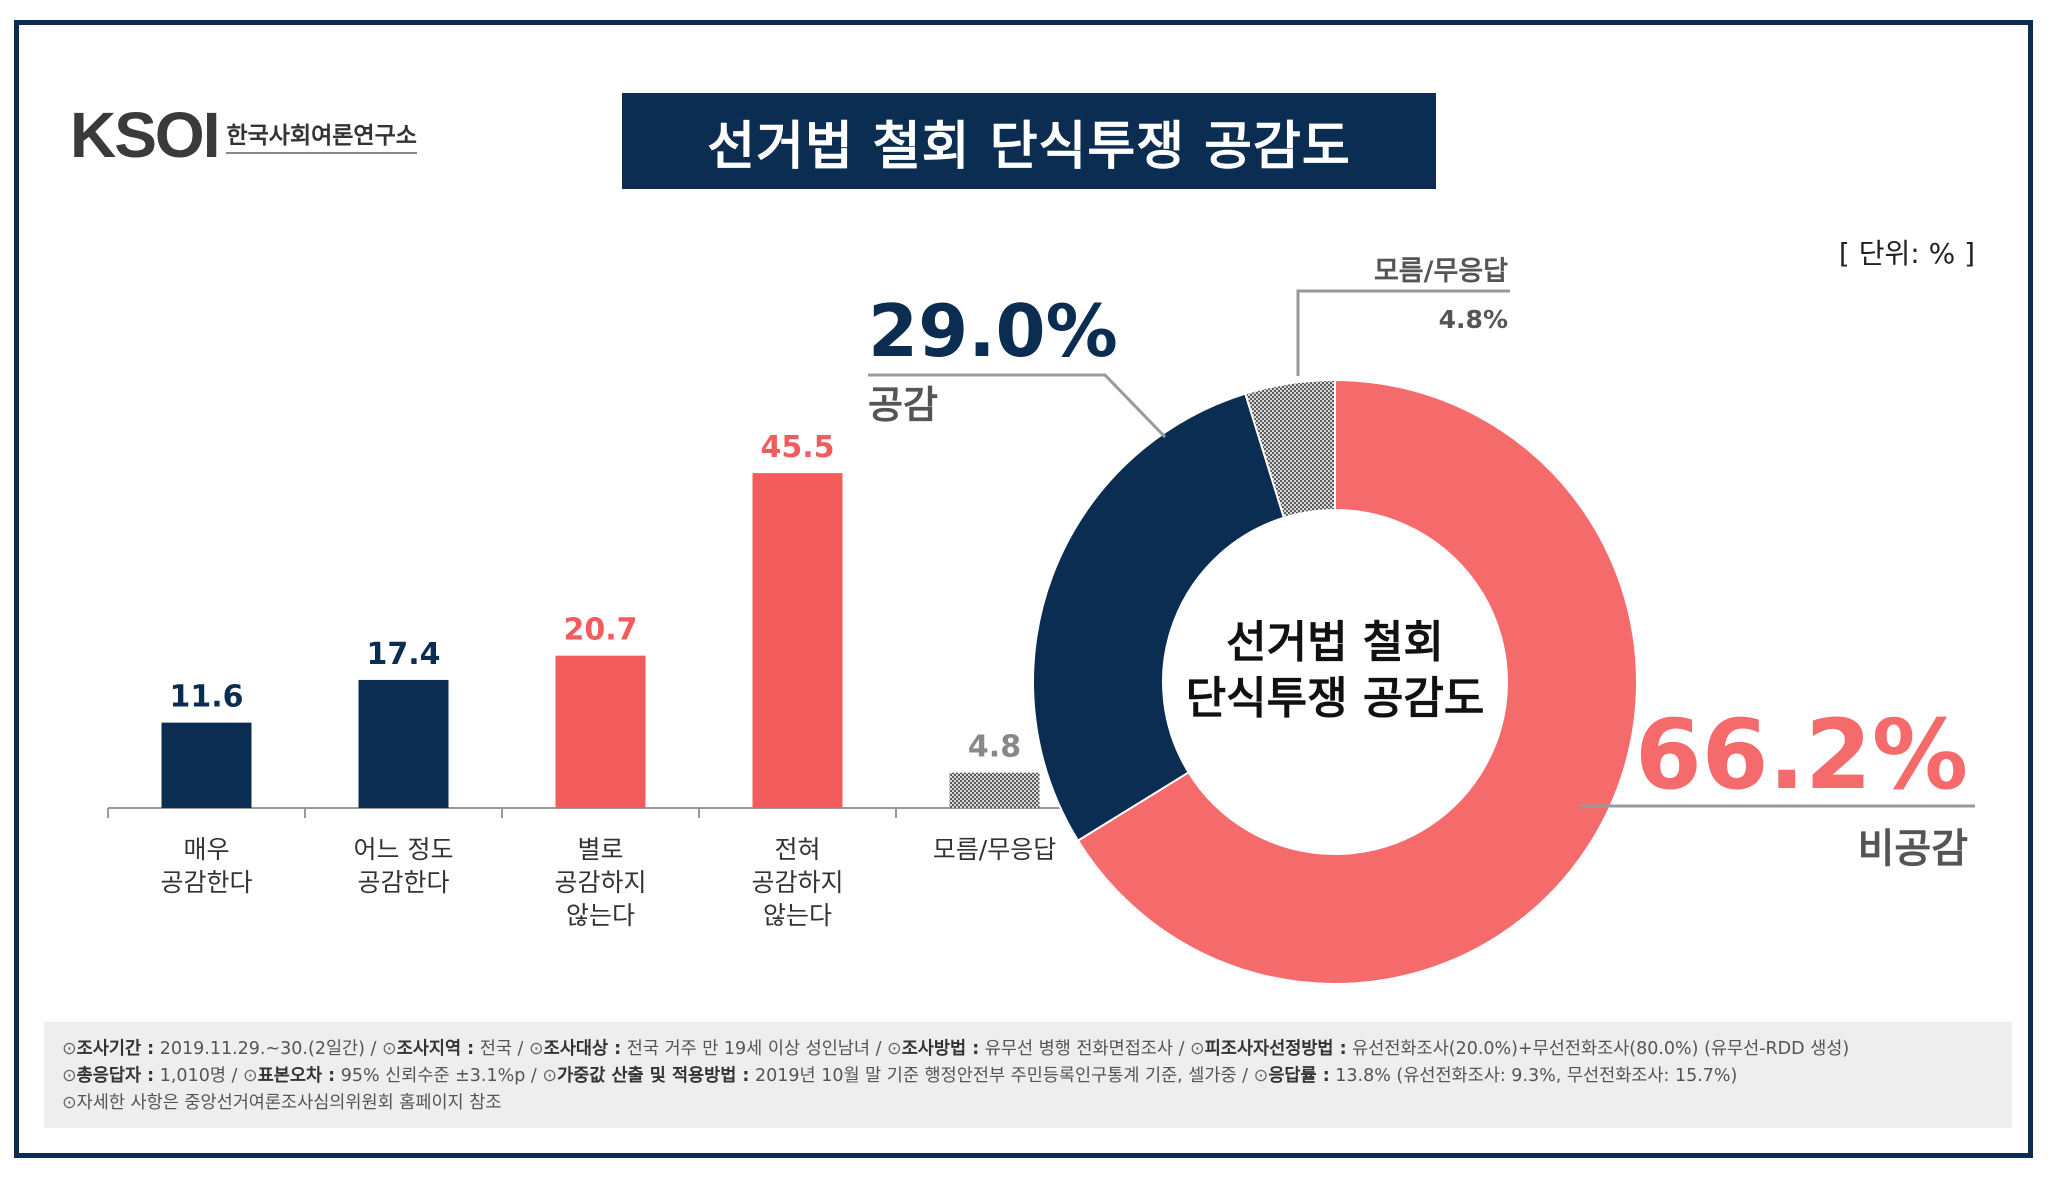  I want to click on donut-slice-모름/무응답, so click(1290, 449).